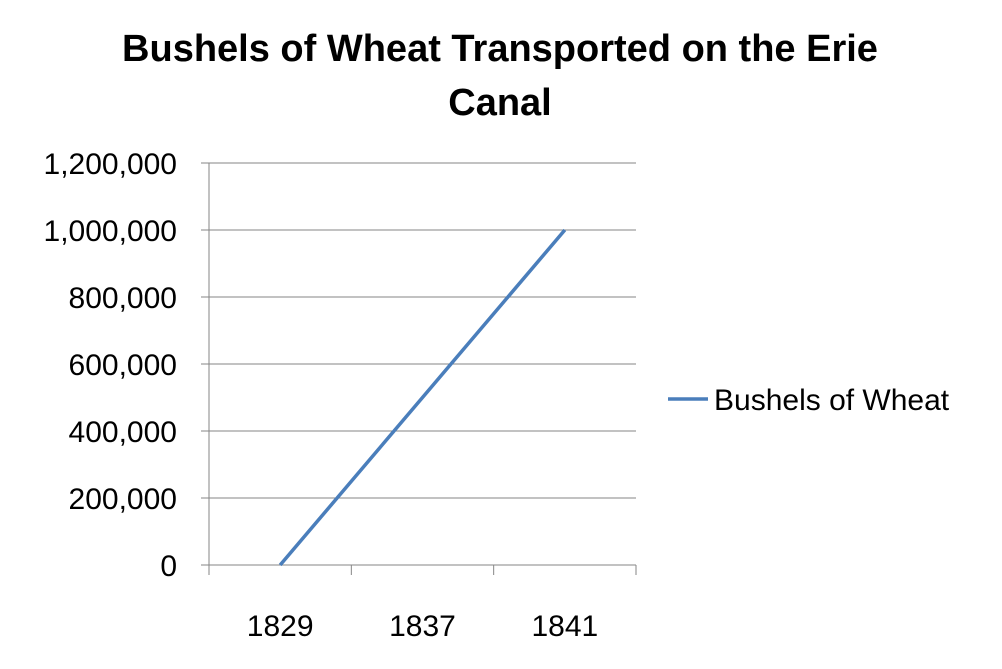  I want to click on y-tick-label: 800,000, so click(123, 298).